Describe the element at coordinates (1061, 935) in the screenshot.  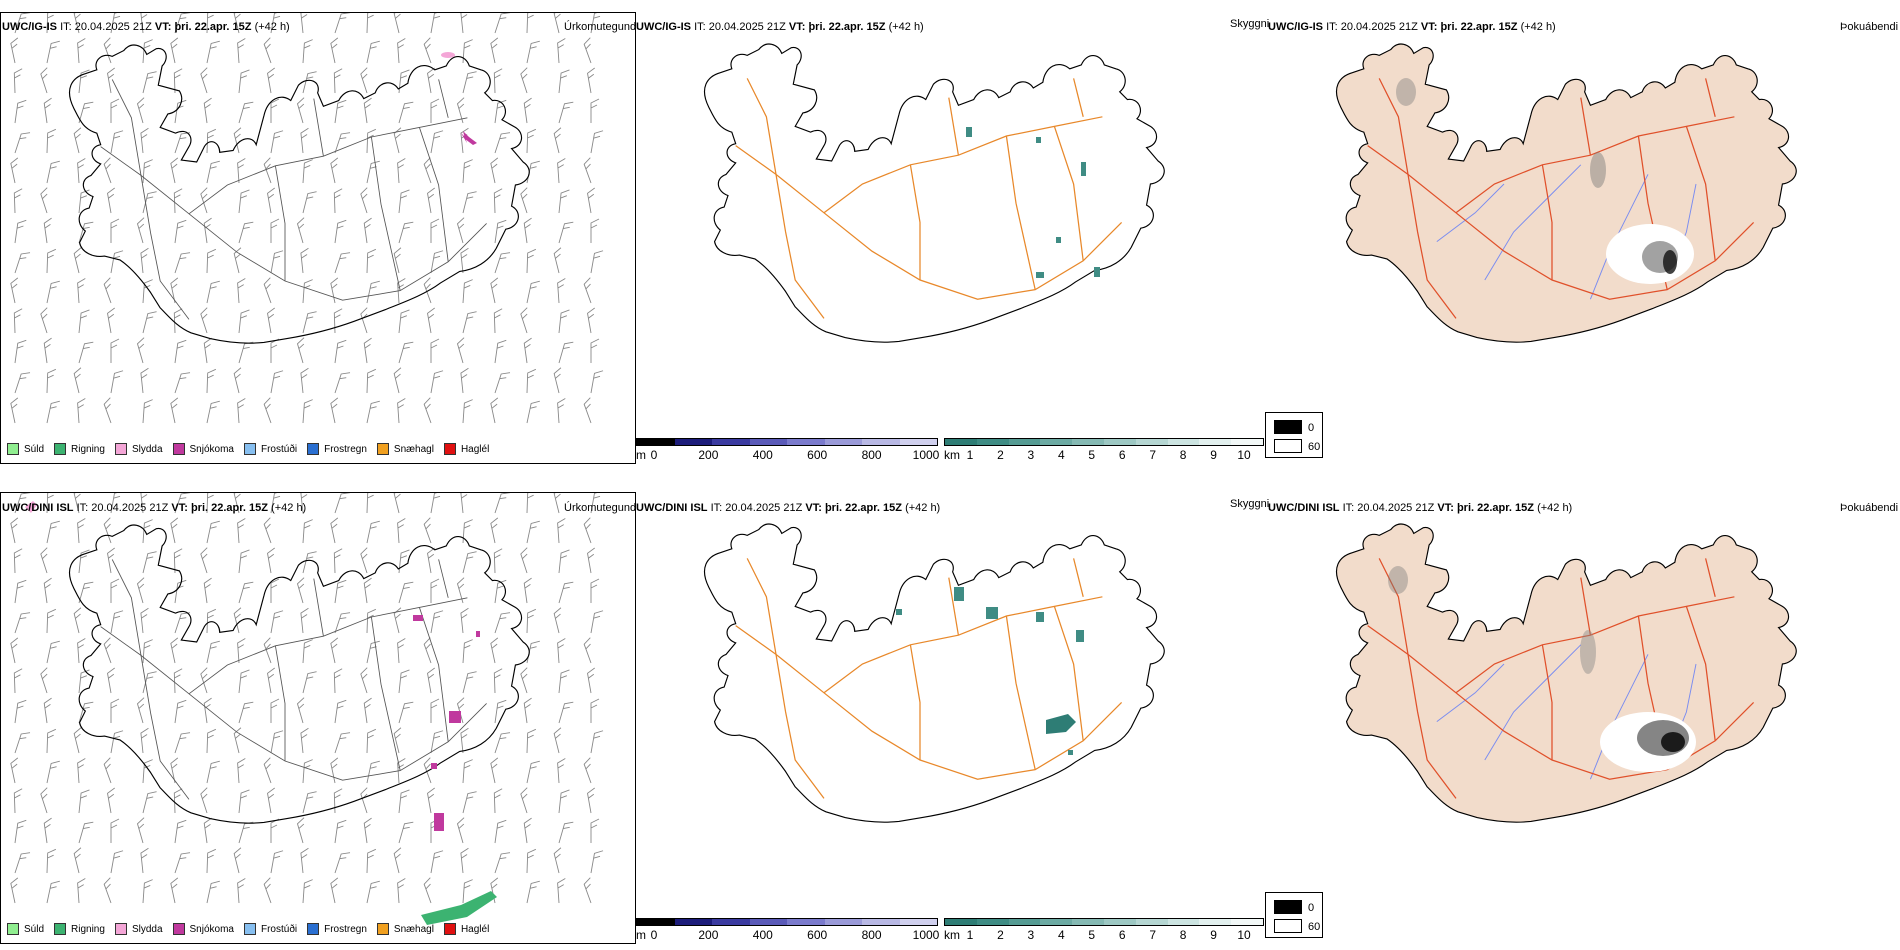
I see `colorbar-tick: 4` at that location.